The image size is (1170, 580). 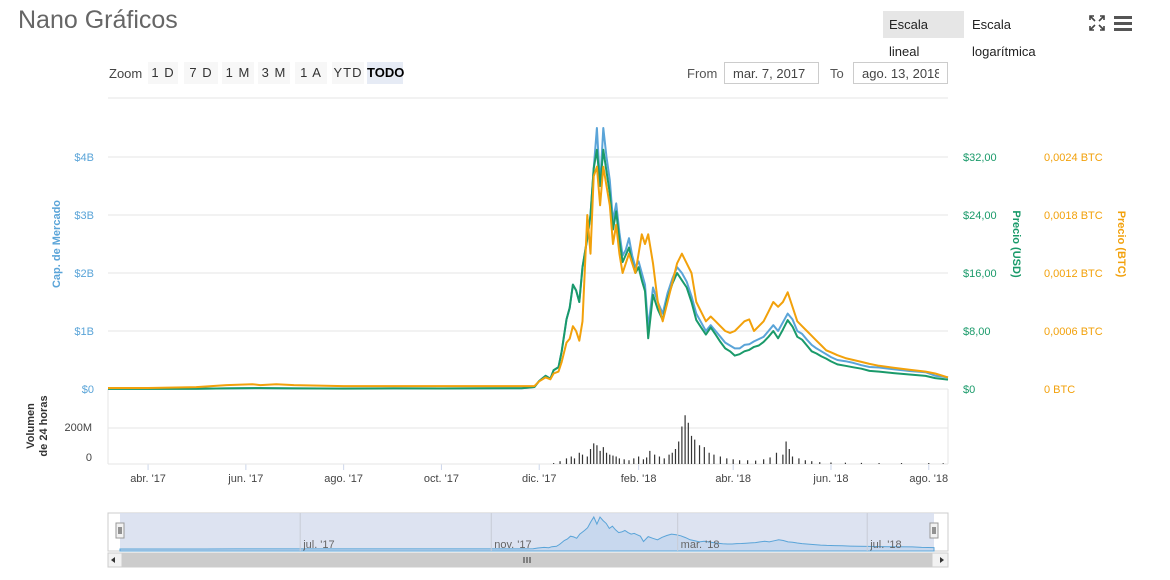 I want to click on x-tick-label: dic. '17, so click(x=539, y=479).